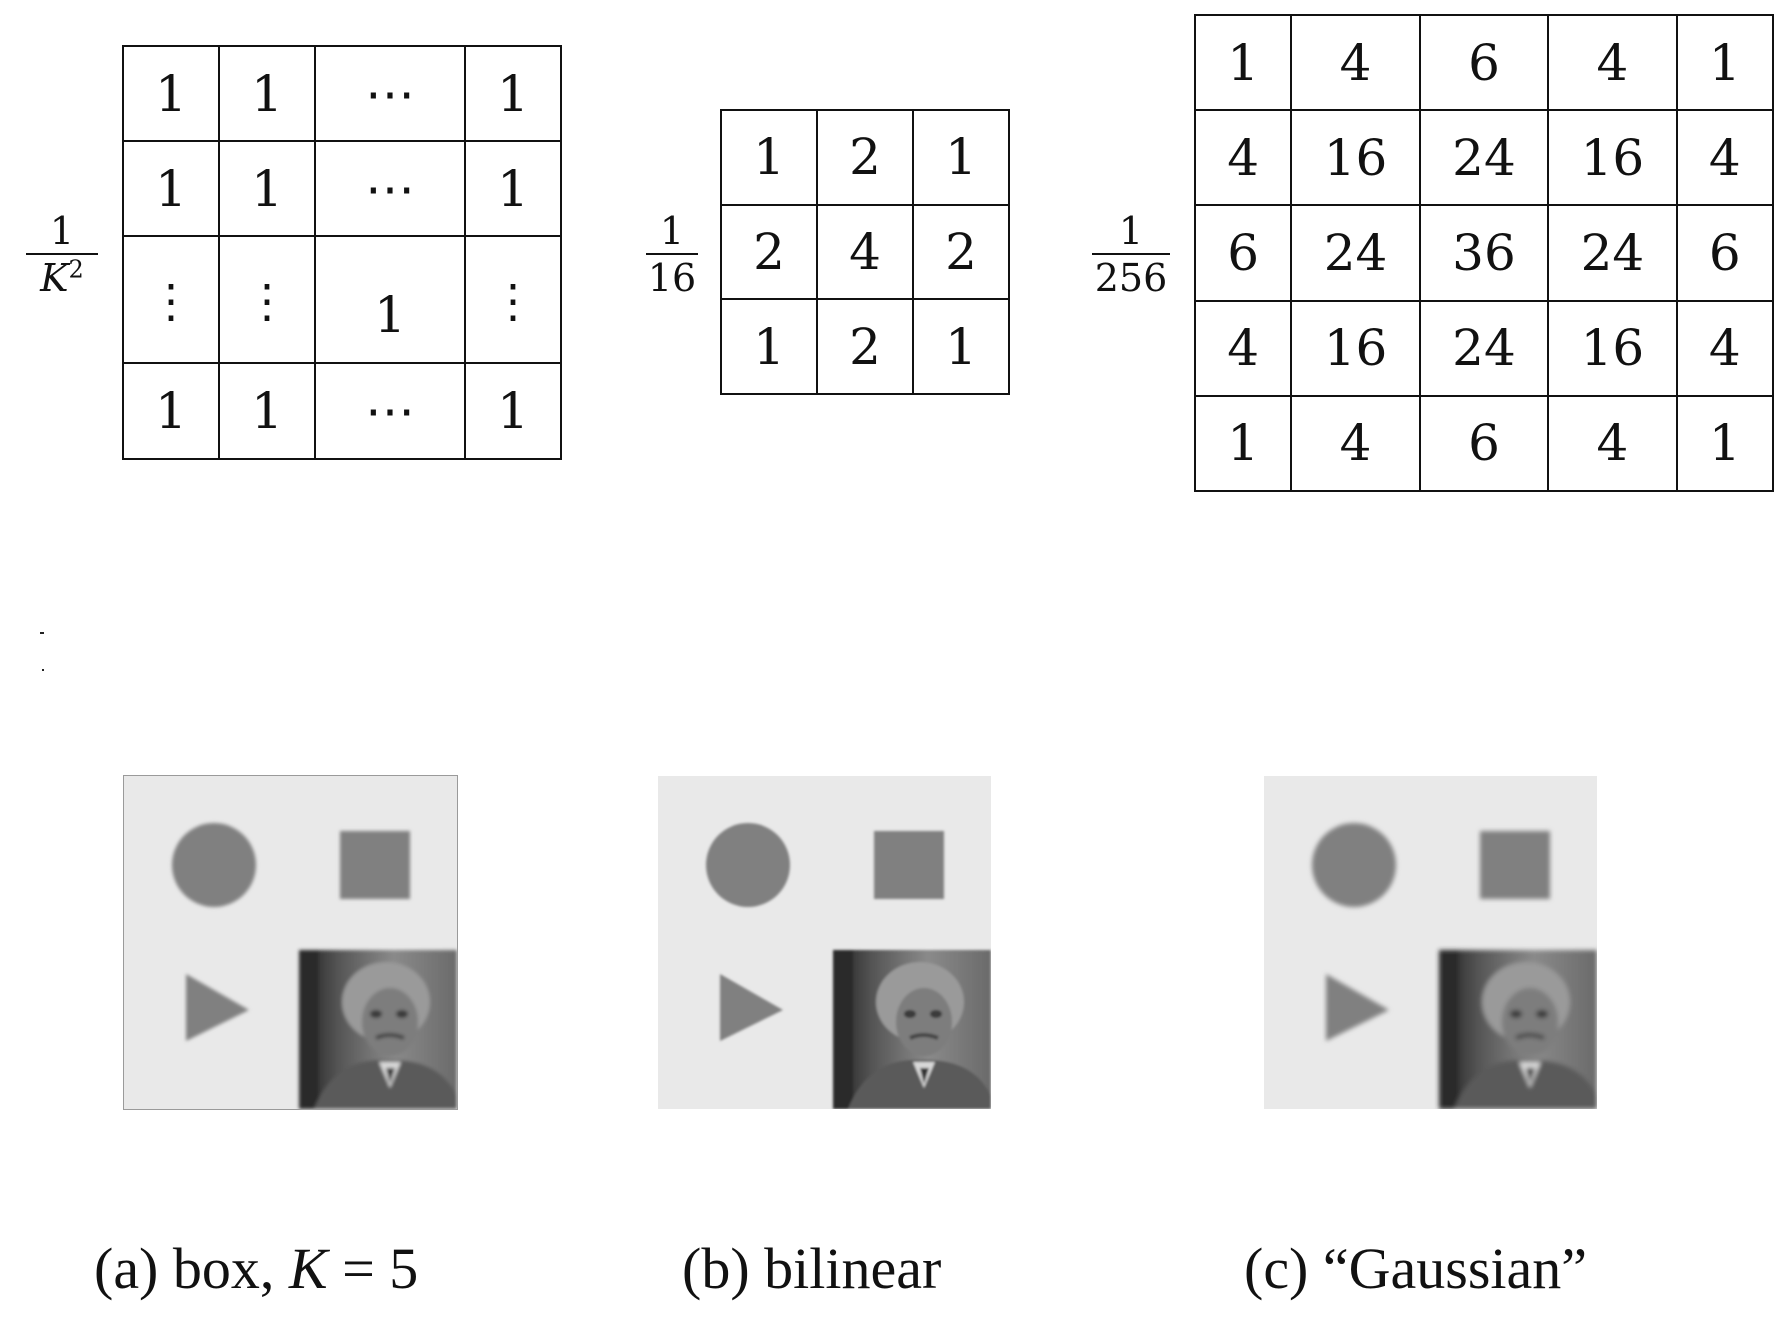 Image resolution: width=1790 pixels, height=1340 pixels. What do you see at coordinates (62, 277) in the screenshot?
I see `box-scale-denominator: K2` at bounding box center [62, 277].